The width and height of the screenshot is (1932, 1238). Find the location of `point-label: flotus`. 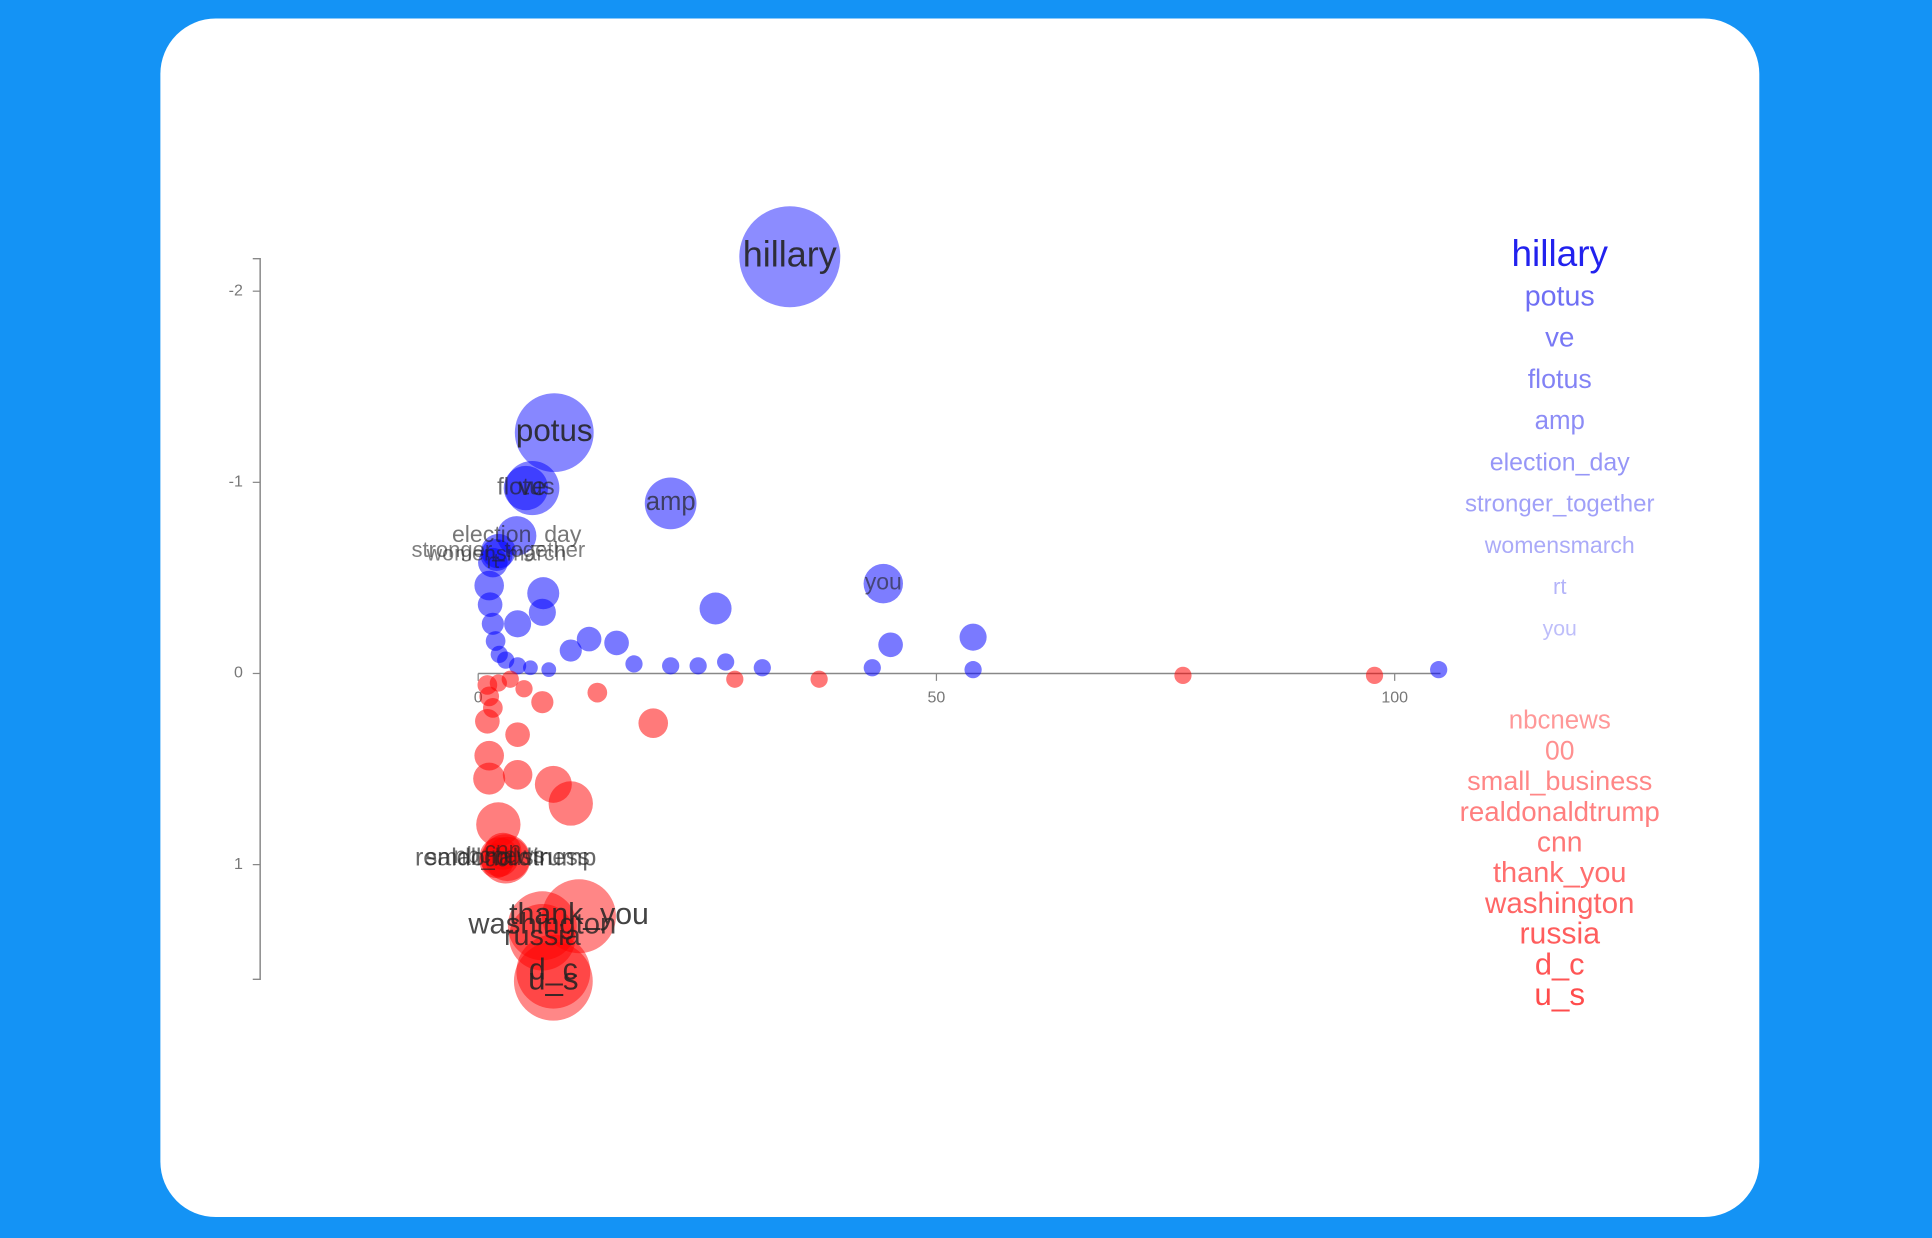

point-label: flotus is located at coordinates (526, 486).